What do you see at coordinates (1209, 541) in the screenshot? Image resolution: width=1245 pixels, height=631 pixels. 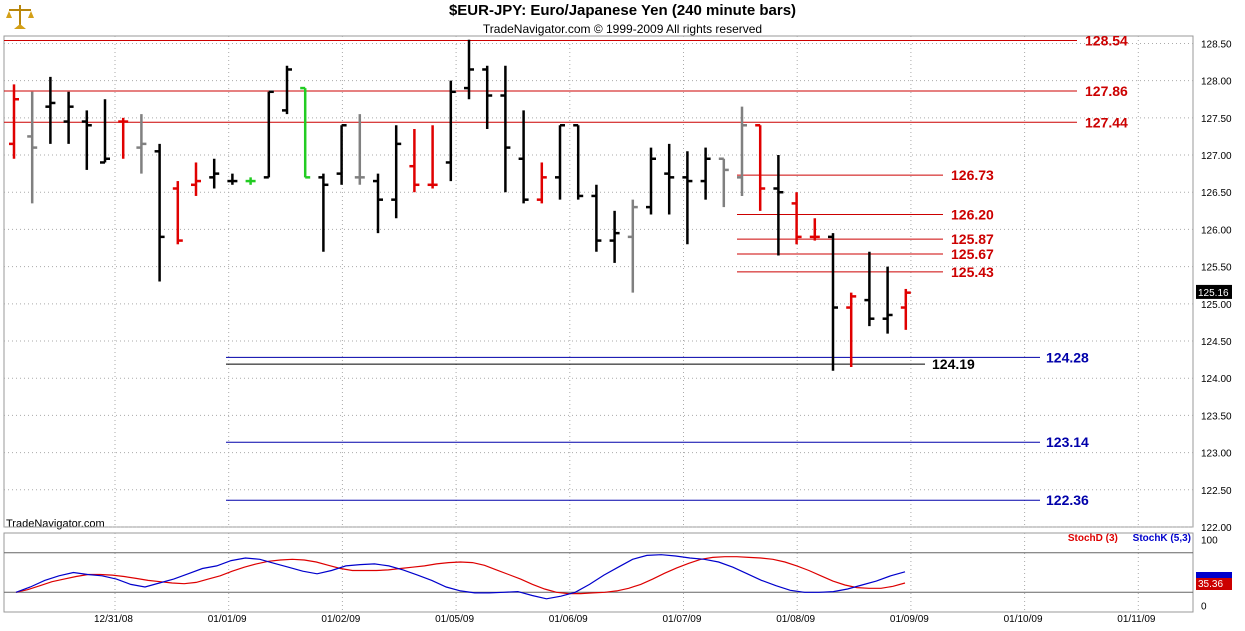 I see `stoch-y-tick-label: 100` at bounding box center [1209, 541].